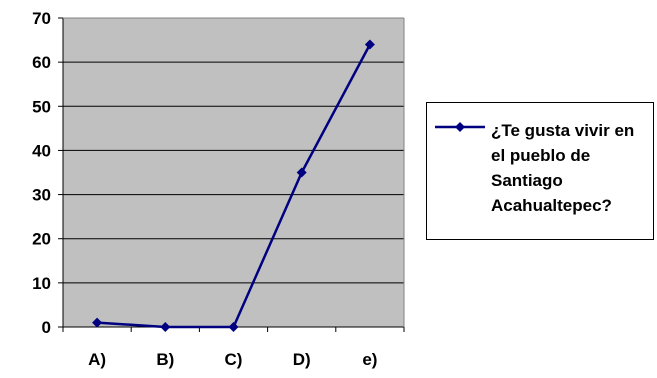 This screenshot has height=378, width=657. Describe the element at coordinates (369, 359) in the screenshot. I see `x-tick-label: e)` at that location.